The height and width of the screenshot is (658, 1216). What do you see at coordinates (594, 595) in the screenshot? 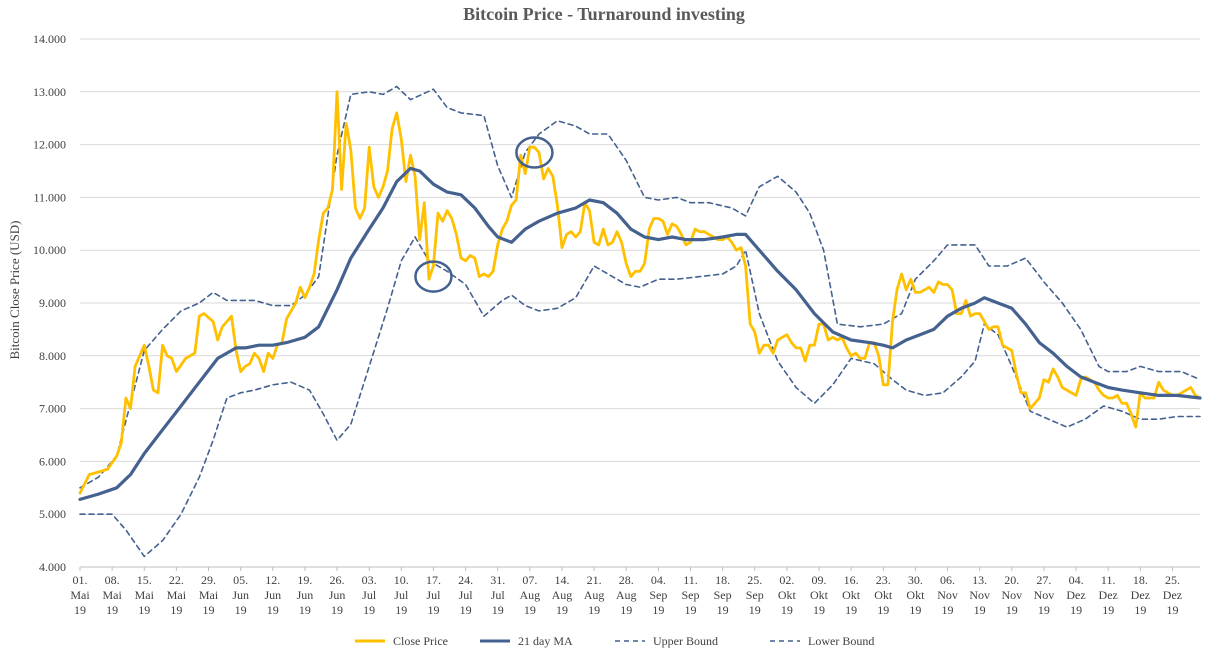
I see `x-tick-label: 21. Aug 19` at bounding box center [594, 595].